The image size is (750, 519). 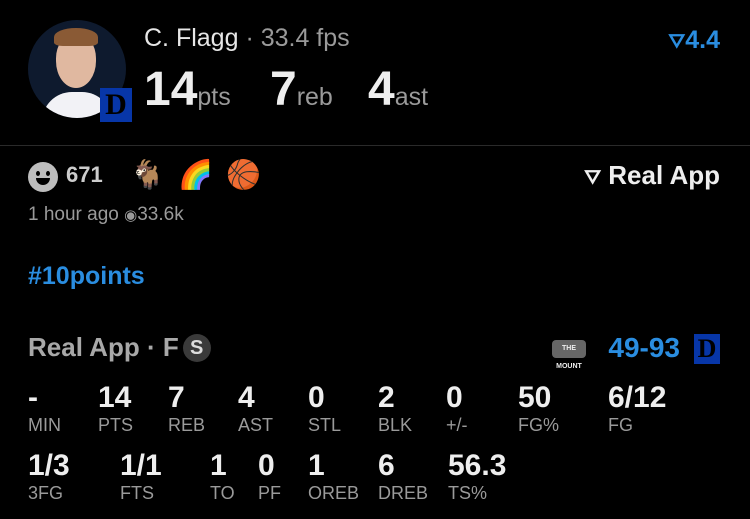 I want to click on stat-label: BLK, so click(x=395, y=425).